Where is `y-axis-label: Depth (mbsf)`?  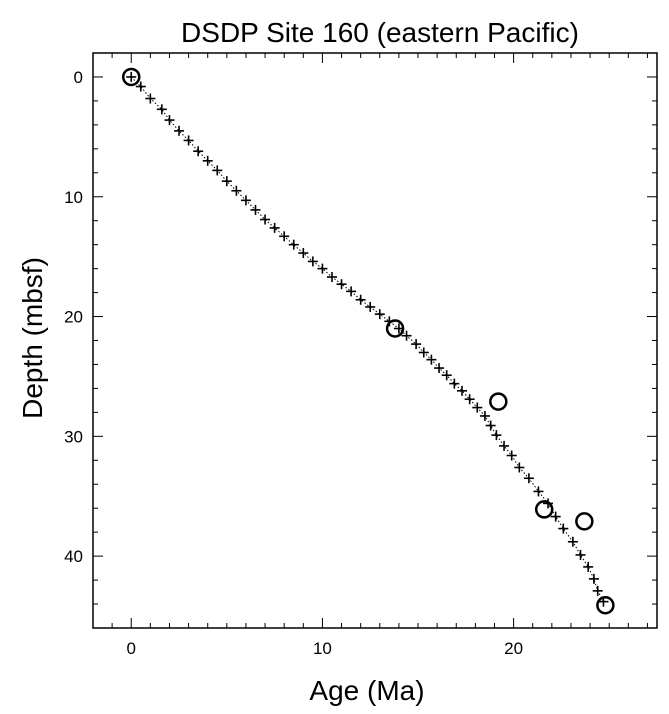
y-axis-label: Depth (mbsf) is located at coordinates (32, 338).